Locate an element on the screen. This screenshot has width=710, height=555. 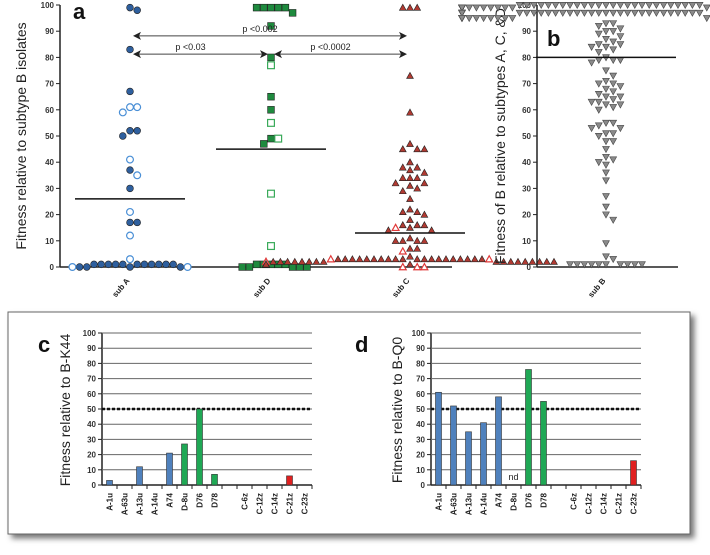
x-tick-label: sub D is located at coordinates (261, 287).